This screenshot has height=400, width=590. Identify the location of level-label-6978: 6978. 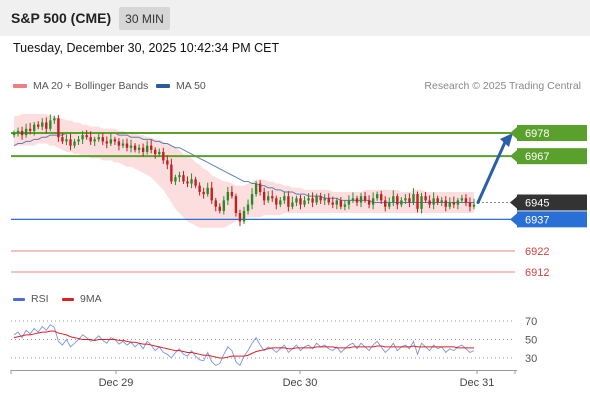
(548, 133).